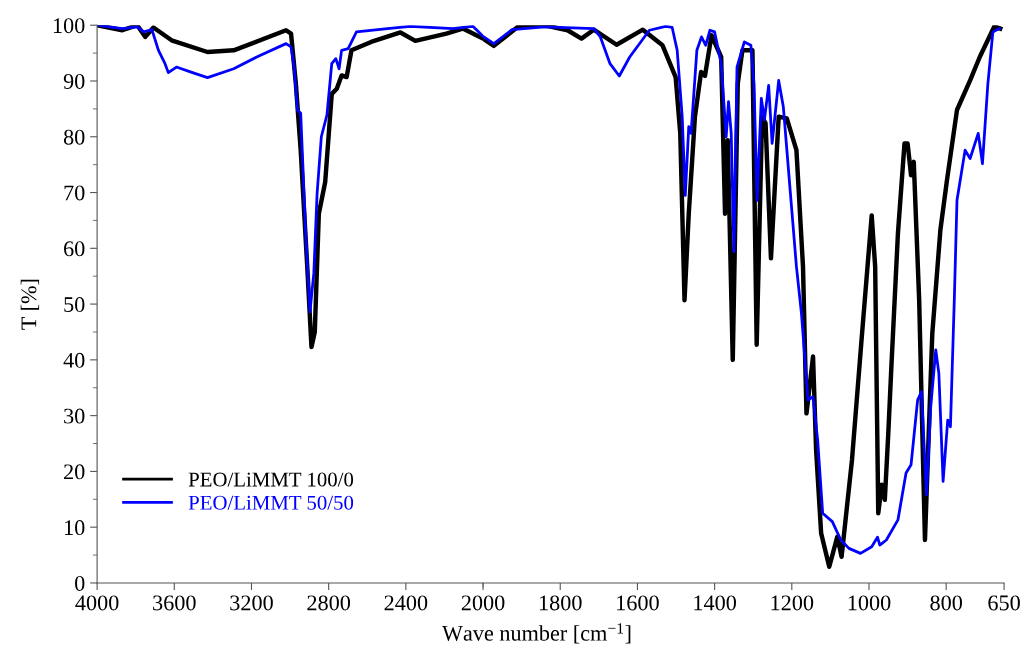  I want to click on y-tick-label: 90, so click(74, 81).